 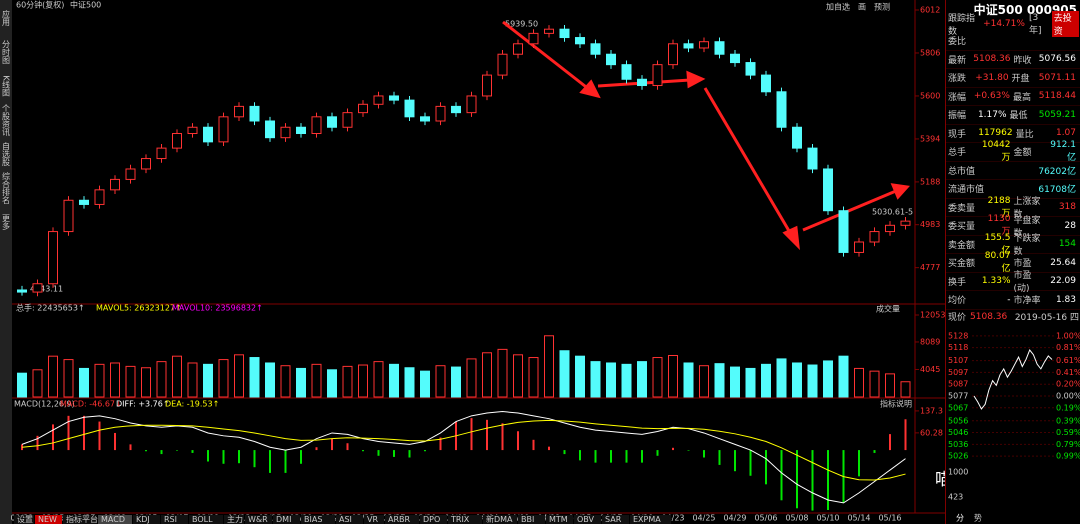 I want to click on bottom-tab: NEW, so click(x=47, y=519).